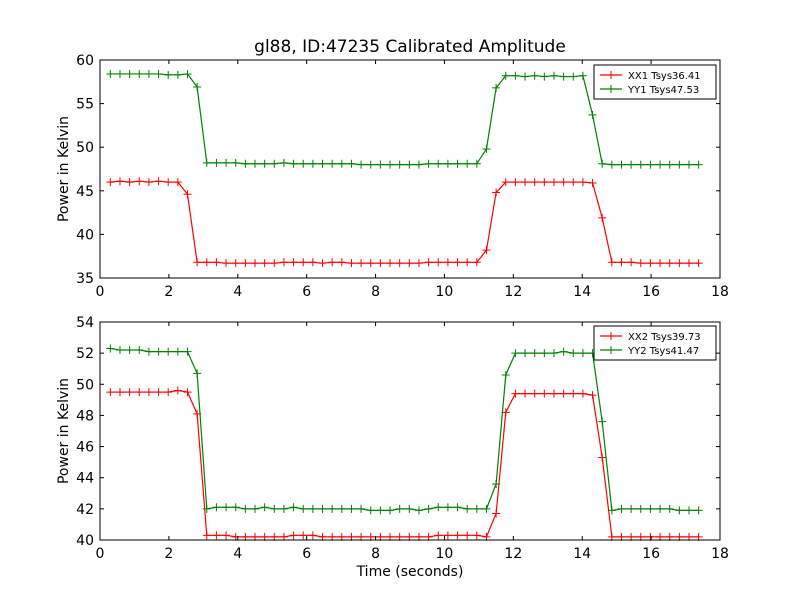 This screenshot has height=600, width=800. What do you see at coordinates (664, 76) in the screenshot?
I see `legend-label: XX1 Tsys36.41` at bounding box center [664, 76].